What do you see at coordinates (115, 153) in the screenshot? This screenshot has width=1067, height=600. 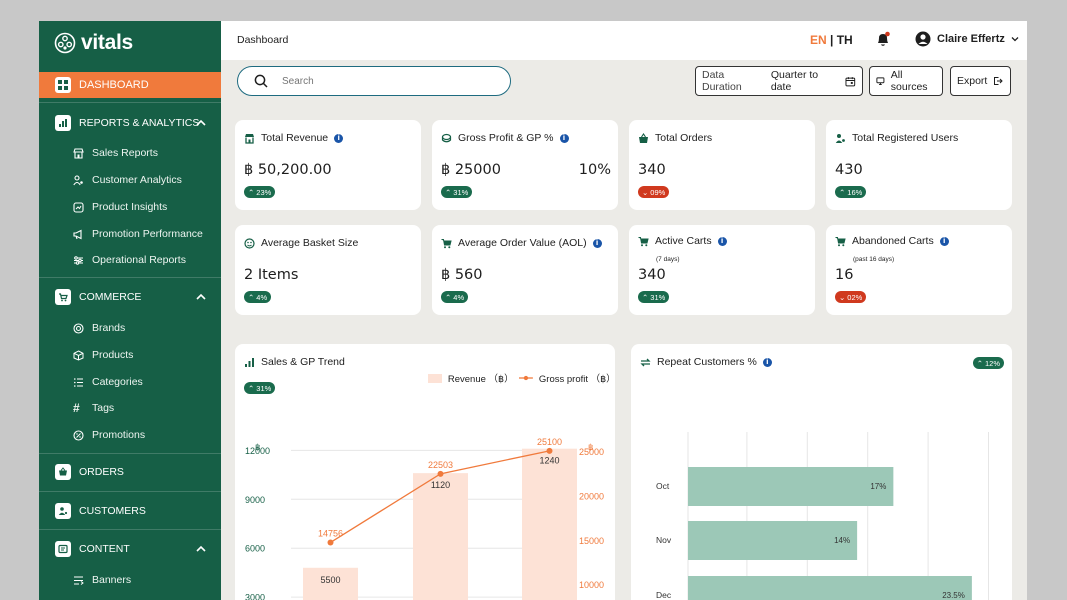 I see `sidebar-item-sales-reports: Sales Reports` at bounding box center [115, 153].